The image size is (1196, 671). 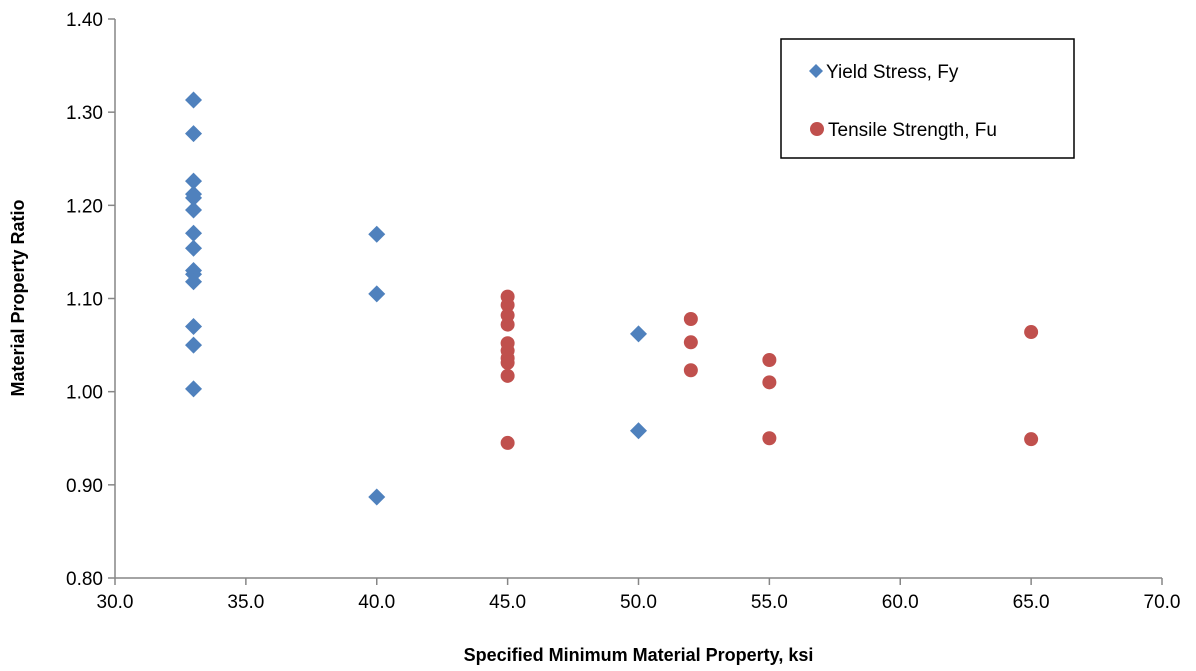 I want to click on x-tick-label: 35.0, so click(x=245, y=602).